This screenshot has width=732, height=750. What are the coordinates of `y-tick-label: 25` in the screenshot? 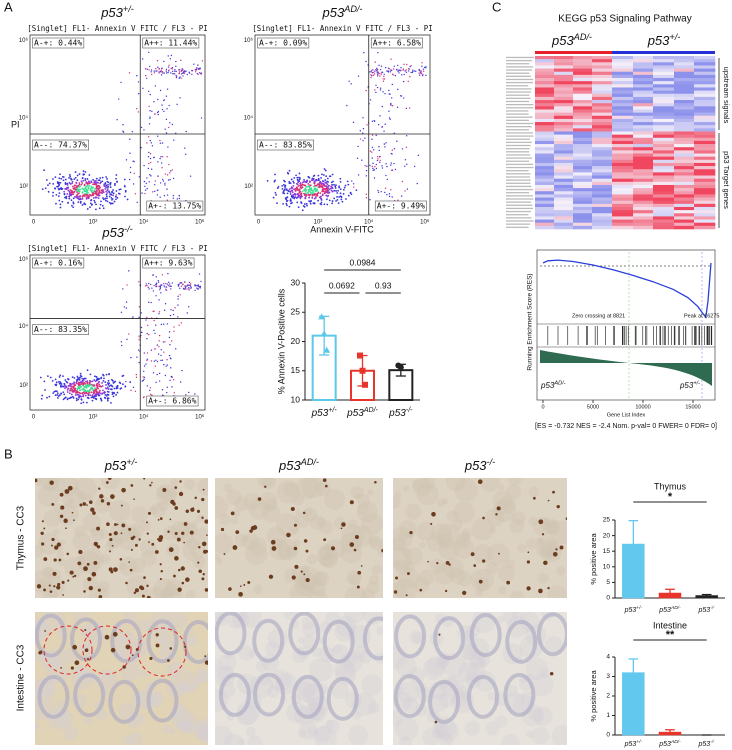 It's located at (607, 520).